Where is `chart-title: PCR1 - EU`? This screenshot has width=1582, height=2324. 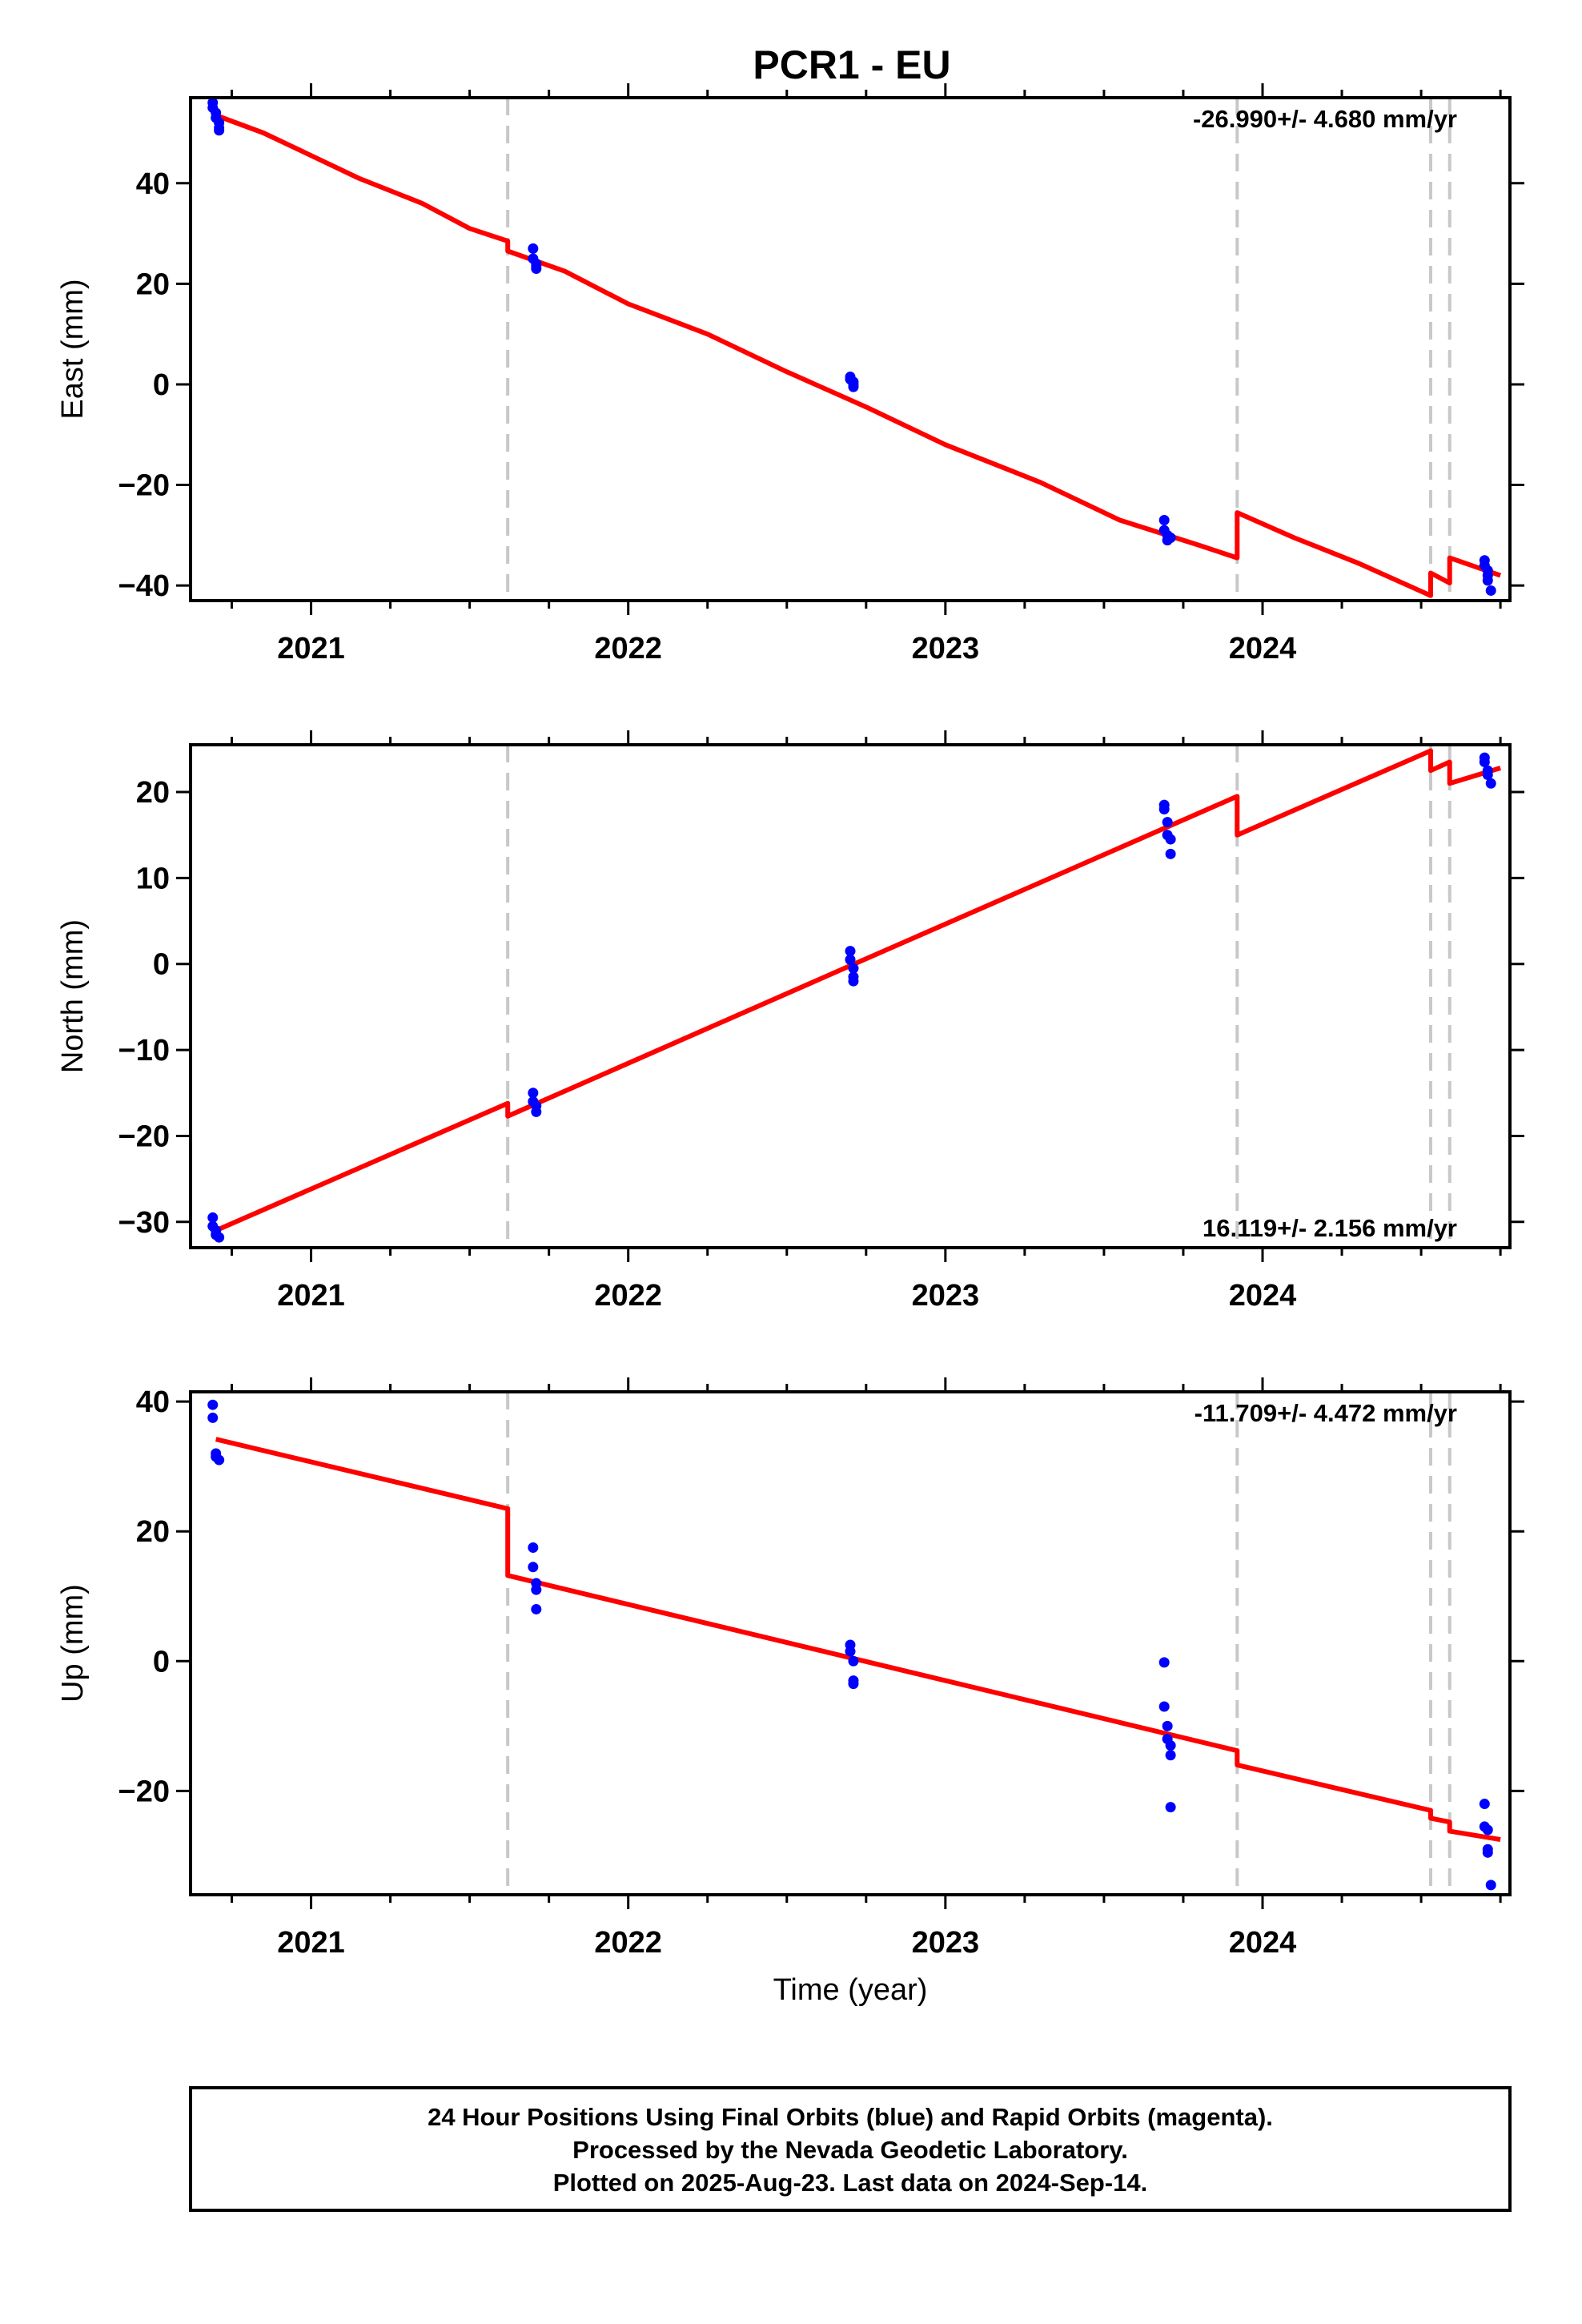 chart-title: PCR1 - EU is located at coordinates (851, 64).